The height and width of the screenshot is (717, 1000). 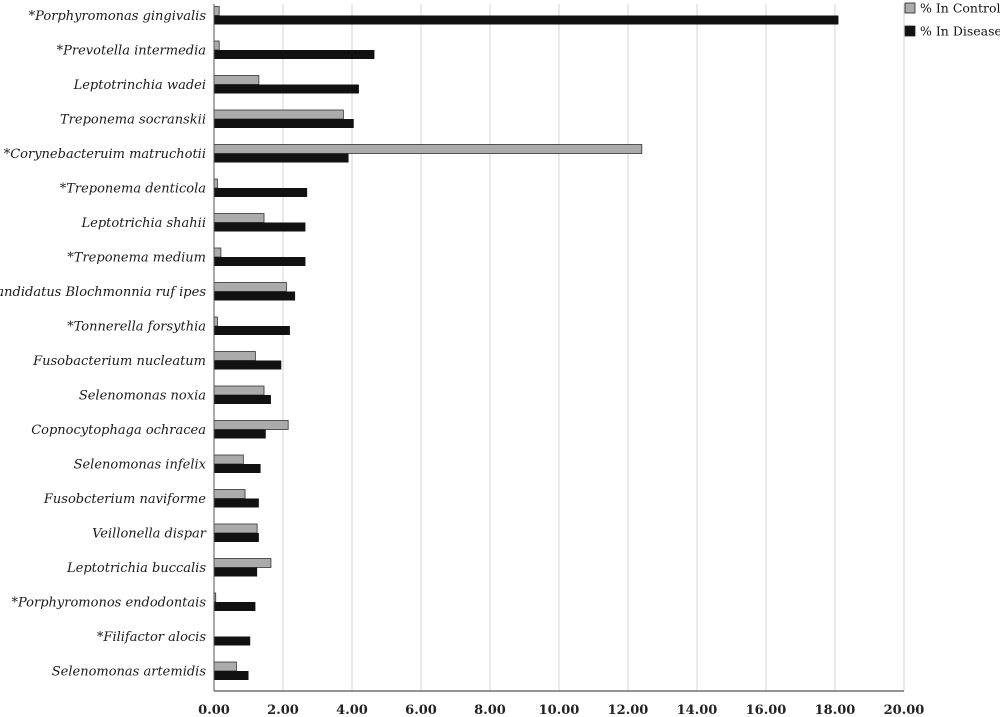 What do you see at coordinates (490, 710) in the screenshot?
I see `x-tick-label: 8.00` at bounding box center [490, 710].